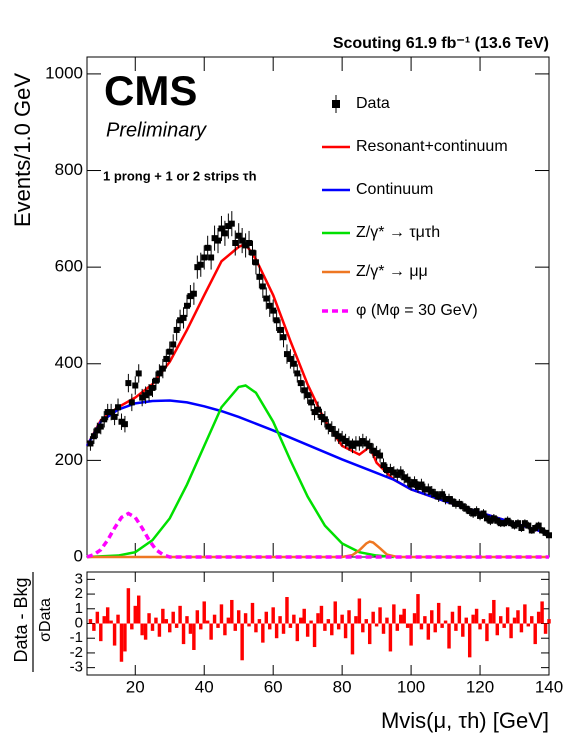 This screenshot has height=751, width=580. Describe the element at coordinates (69, 362) in the screenshot. I see `y-tick-label: 400` at that location.